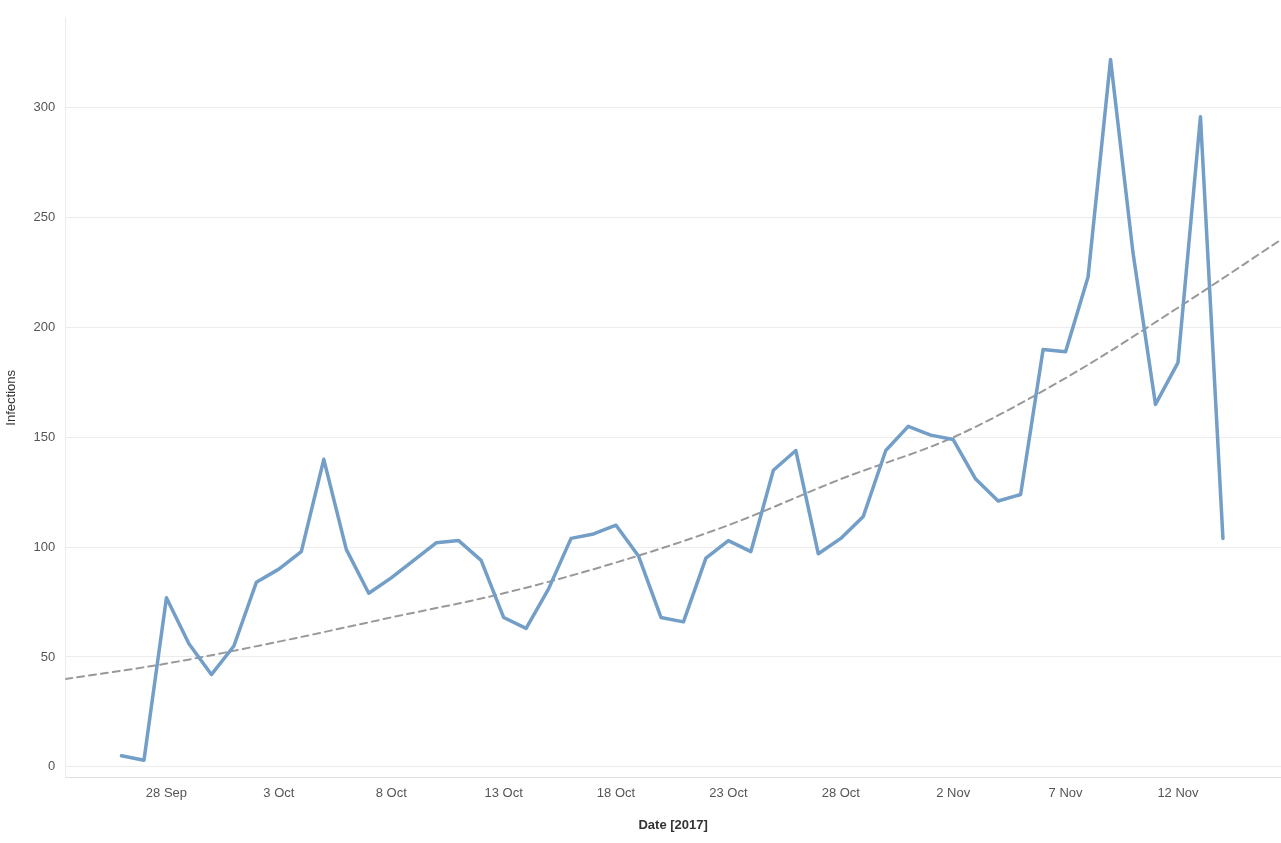 Image resolution: width=1281 pixels, height=843 pixels. Describe the element at coordinates (504, 793) in the screenshot. I see `x-tick-label: 13 Oct` at that location.